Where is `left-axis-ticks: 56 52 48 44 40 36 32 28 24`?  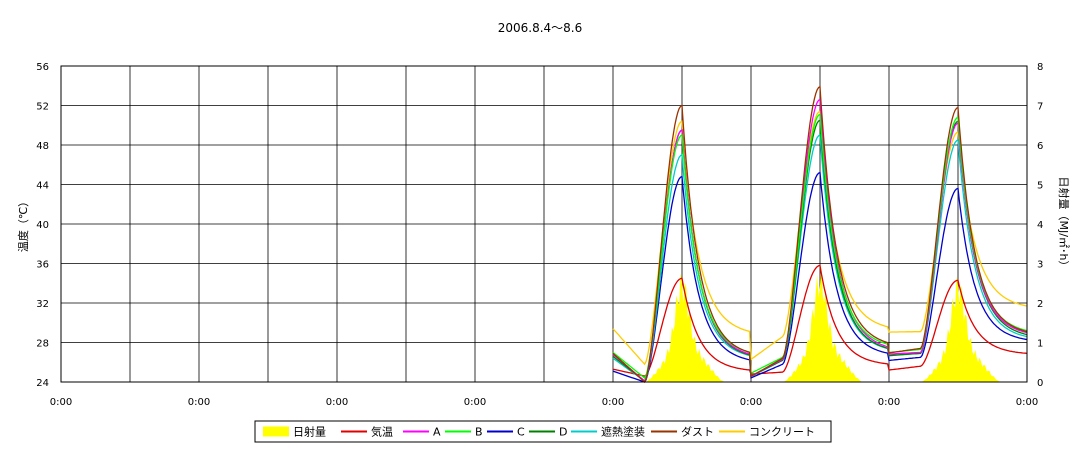
left-axis-ticks: 56 52 48 44 40 36 32 28 24 is located at coordinates (42, 225).